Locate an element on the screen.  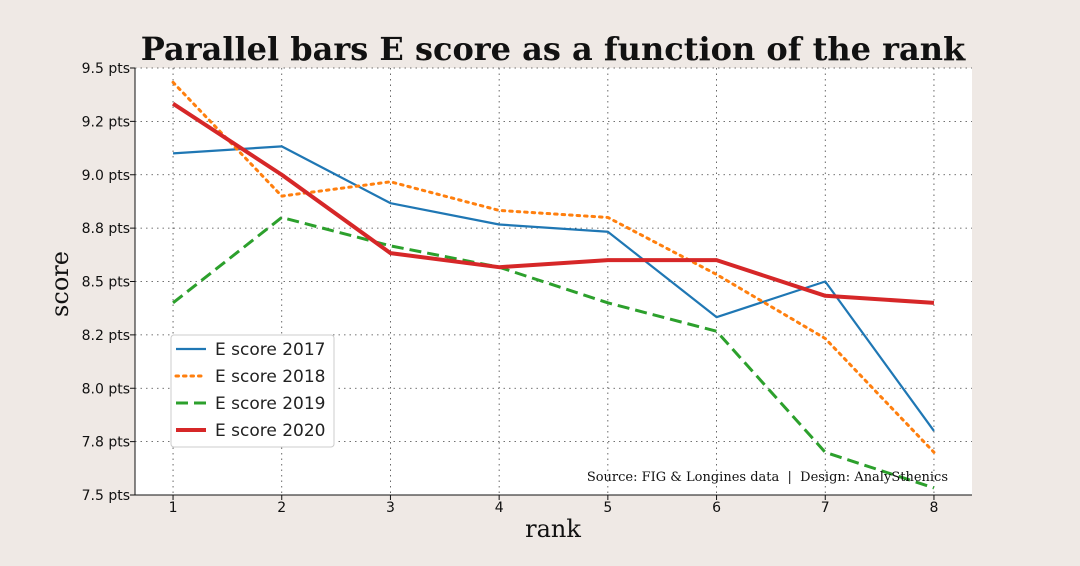
x-tick-label: 2 is located at coordinates (281, 508).